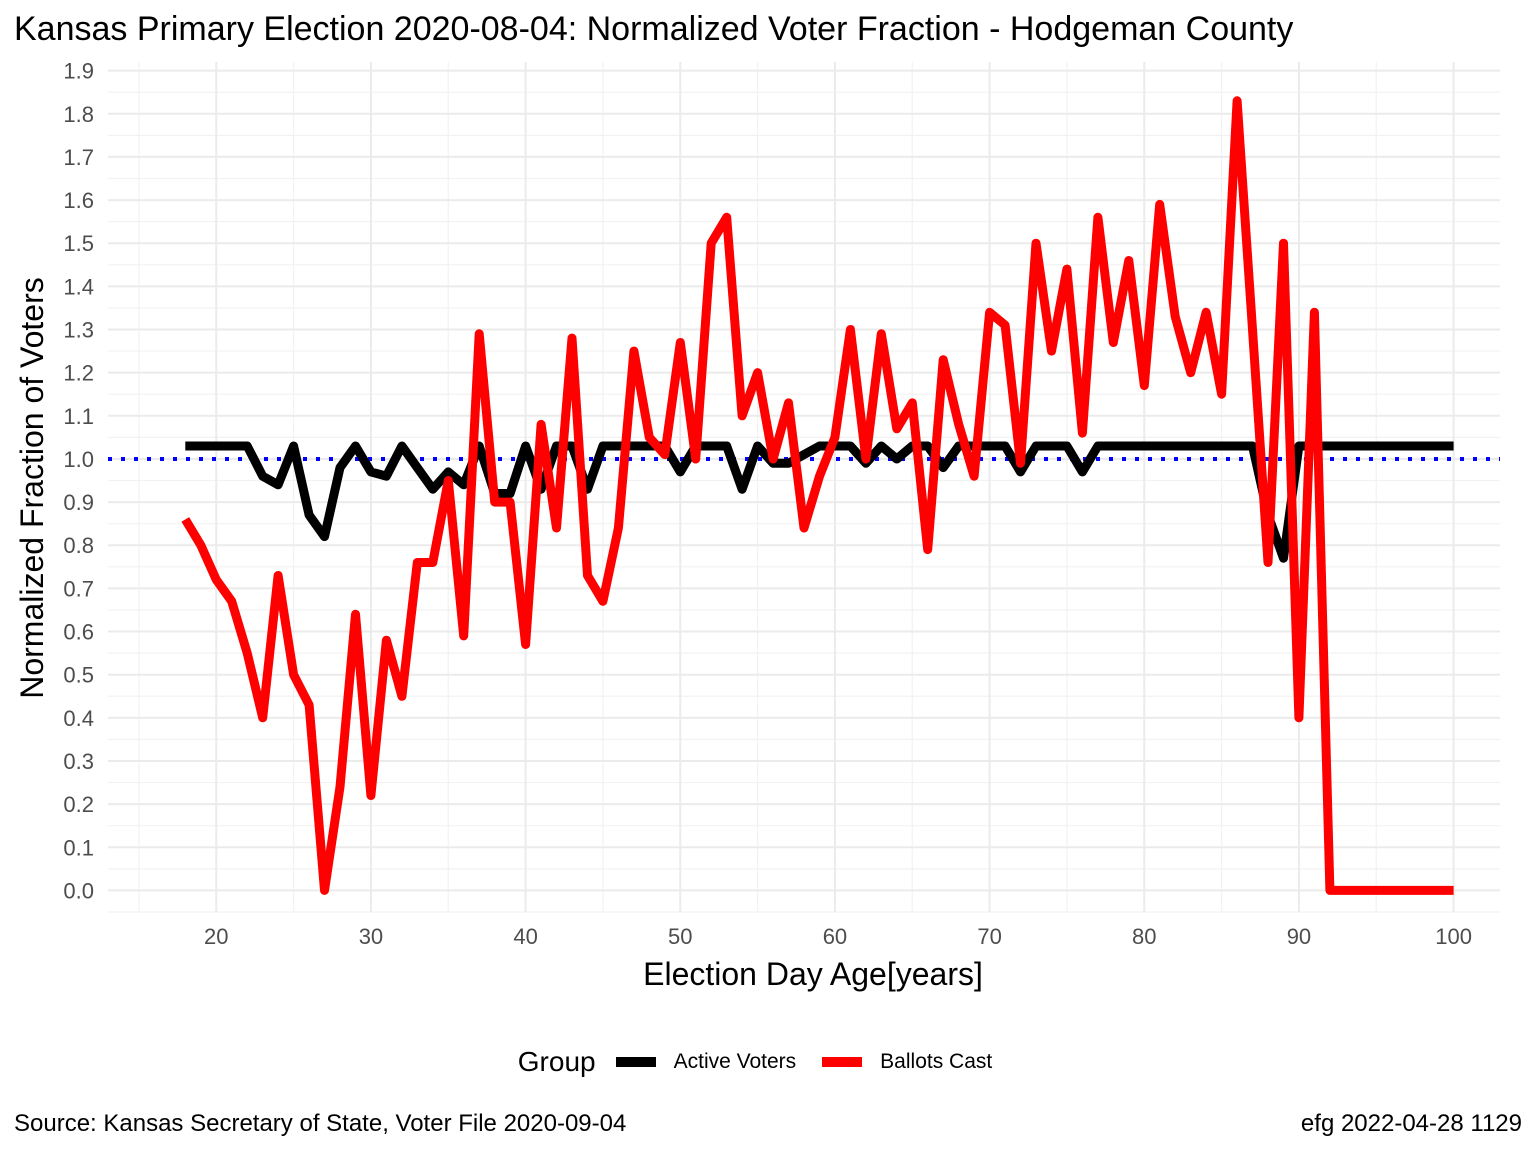  I want to click on x-tick-label: 70, so click(989, 936).